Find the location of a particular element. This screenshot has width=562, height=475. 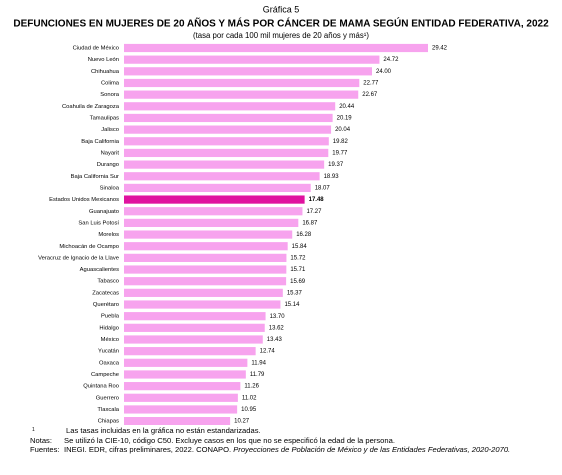

value-label: 13.62 is located at coordinates (277, 328).